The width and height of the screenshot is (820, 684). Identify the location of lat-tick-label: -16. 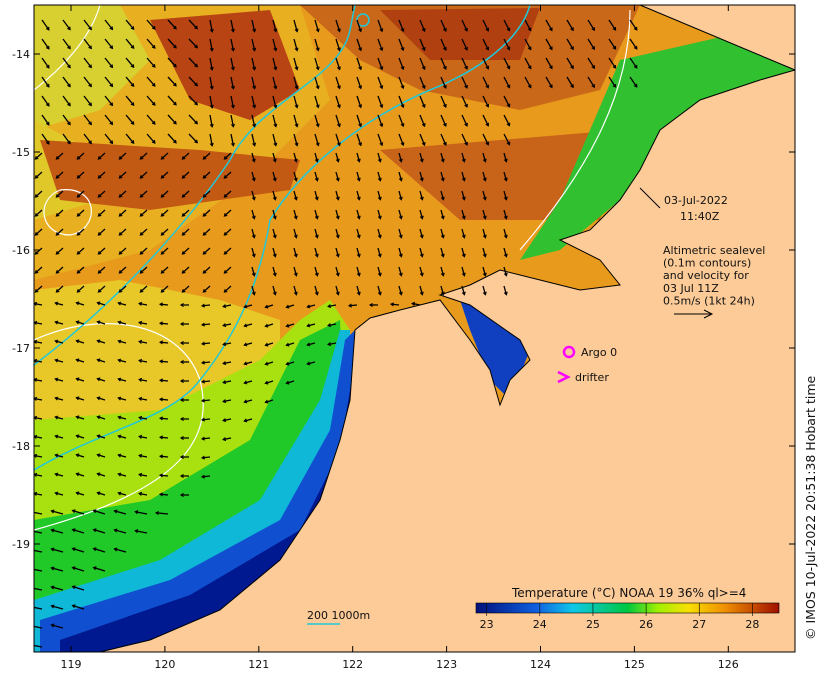
(21, 250).